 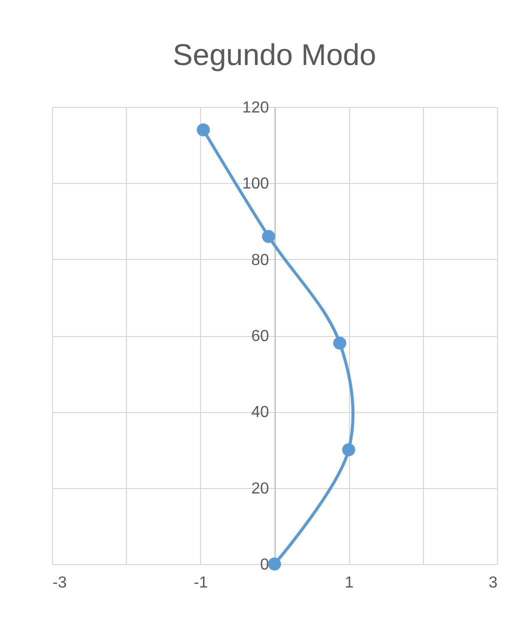 What do you see at coordinates (260, 260) in the screenshot?
I see `y-tick-label: 80` at bounding box center [260, 260].